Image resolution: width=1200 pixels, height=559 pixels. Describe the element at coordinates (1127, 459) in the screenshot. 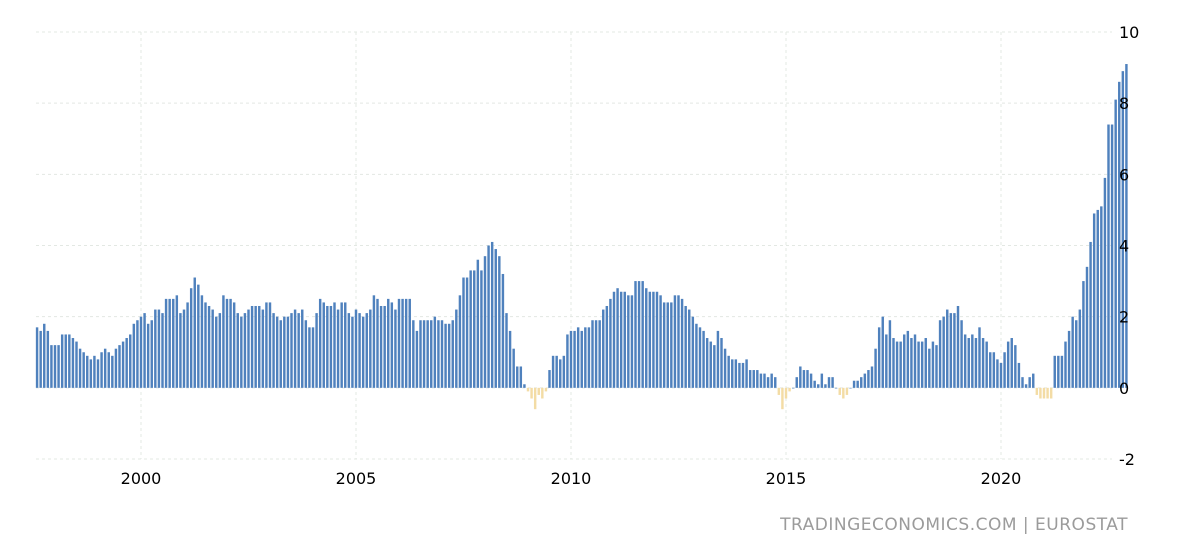

I see `y-tick-label: -2` at that location.